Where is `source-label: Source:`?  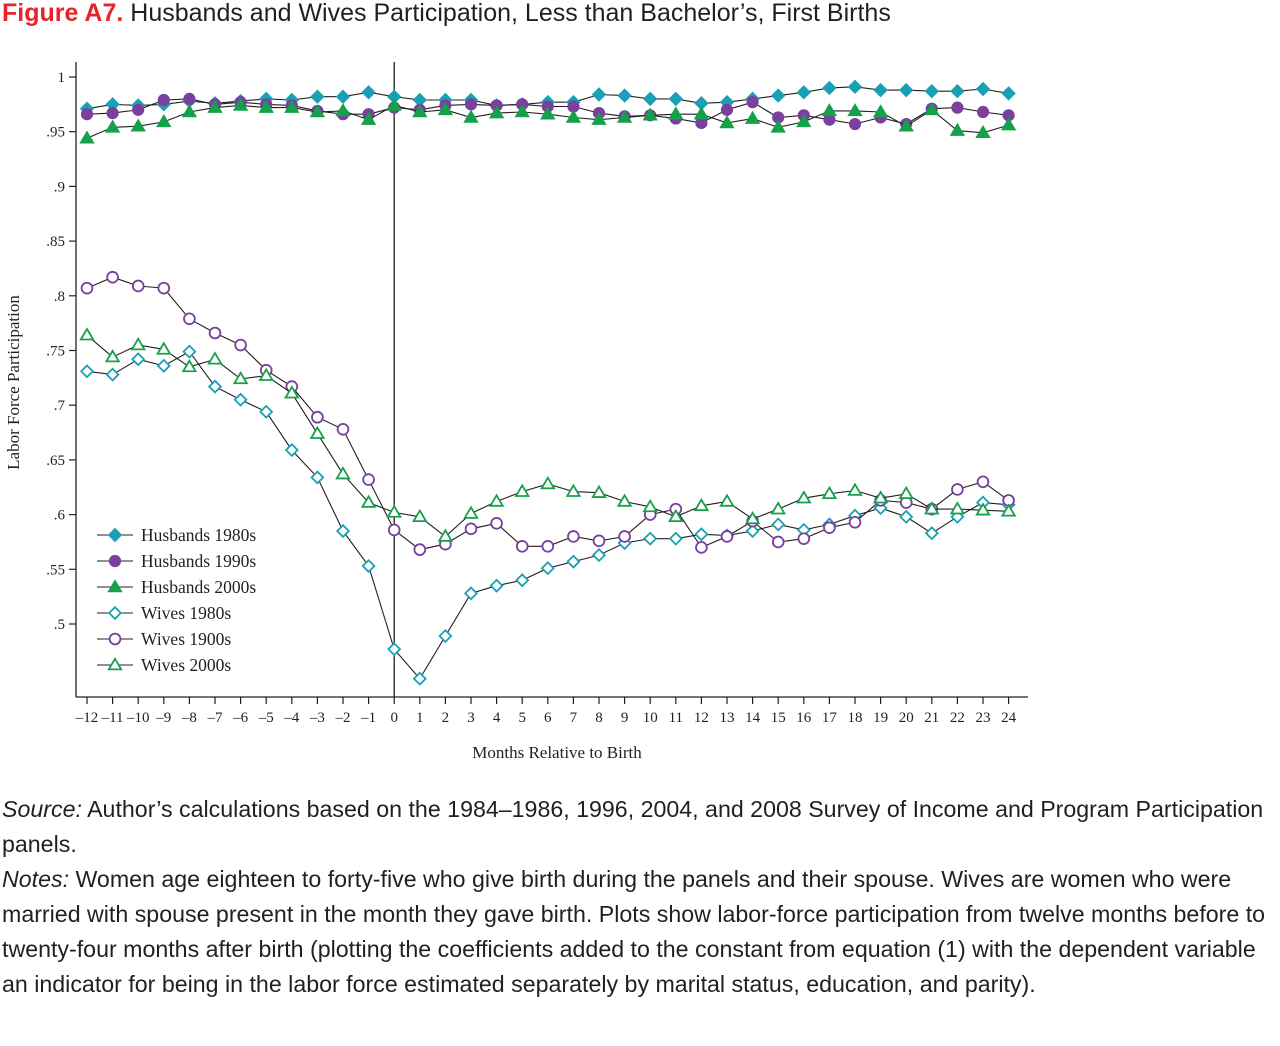
source-label: Source: is located at coordinates (42, 809).